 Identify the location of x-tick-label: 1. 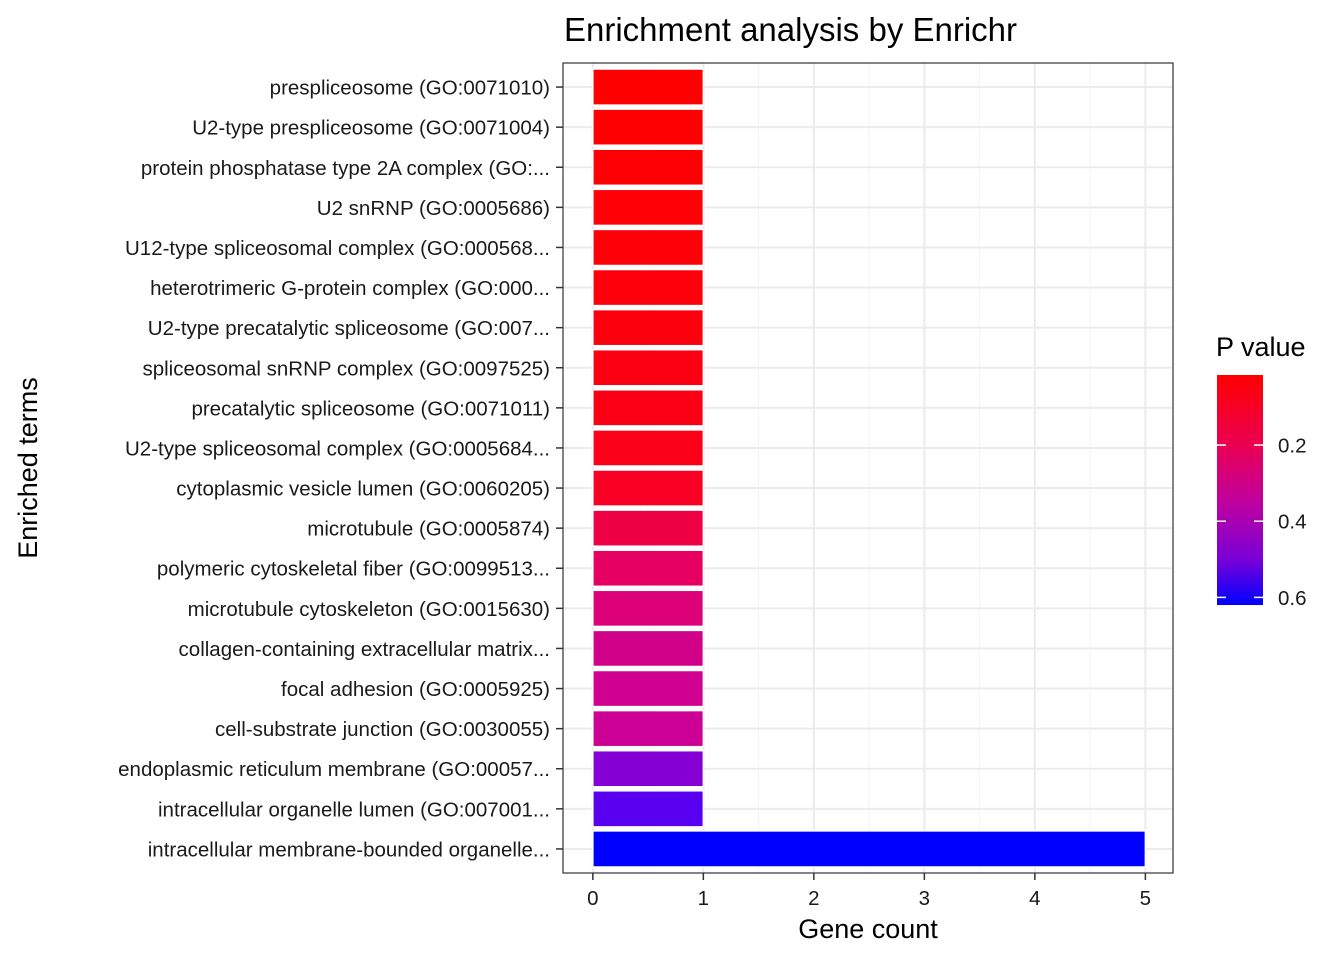
(703, 898).